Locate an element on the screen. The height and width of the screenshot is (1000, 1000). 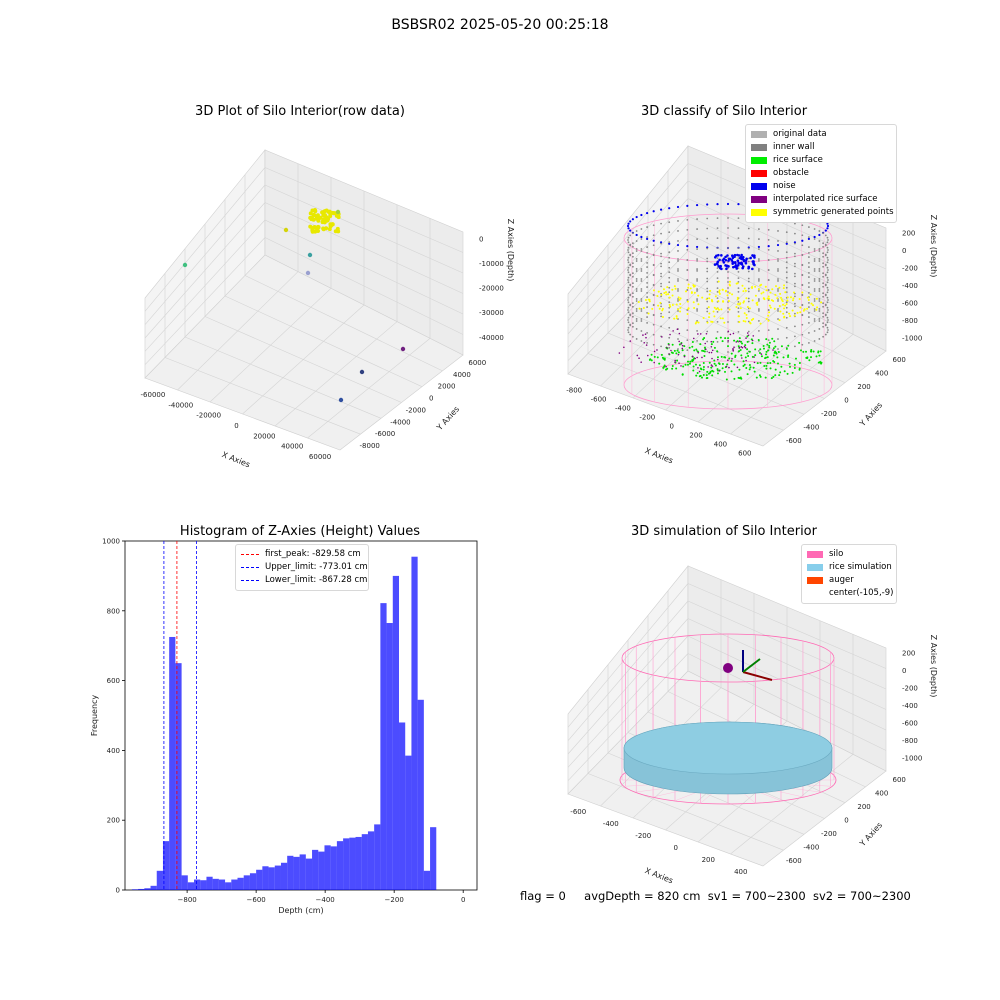
grid-line is located at coordinates (792, 804).